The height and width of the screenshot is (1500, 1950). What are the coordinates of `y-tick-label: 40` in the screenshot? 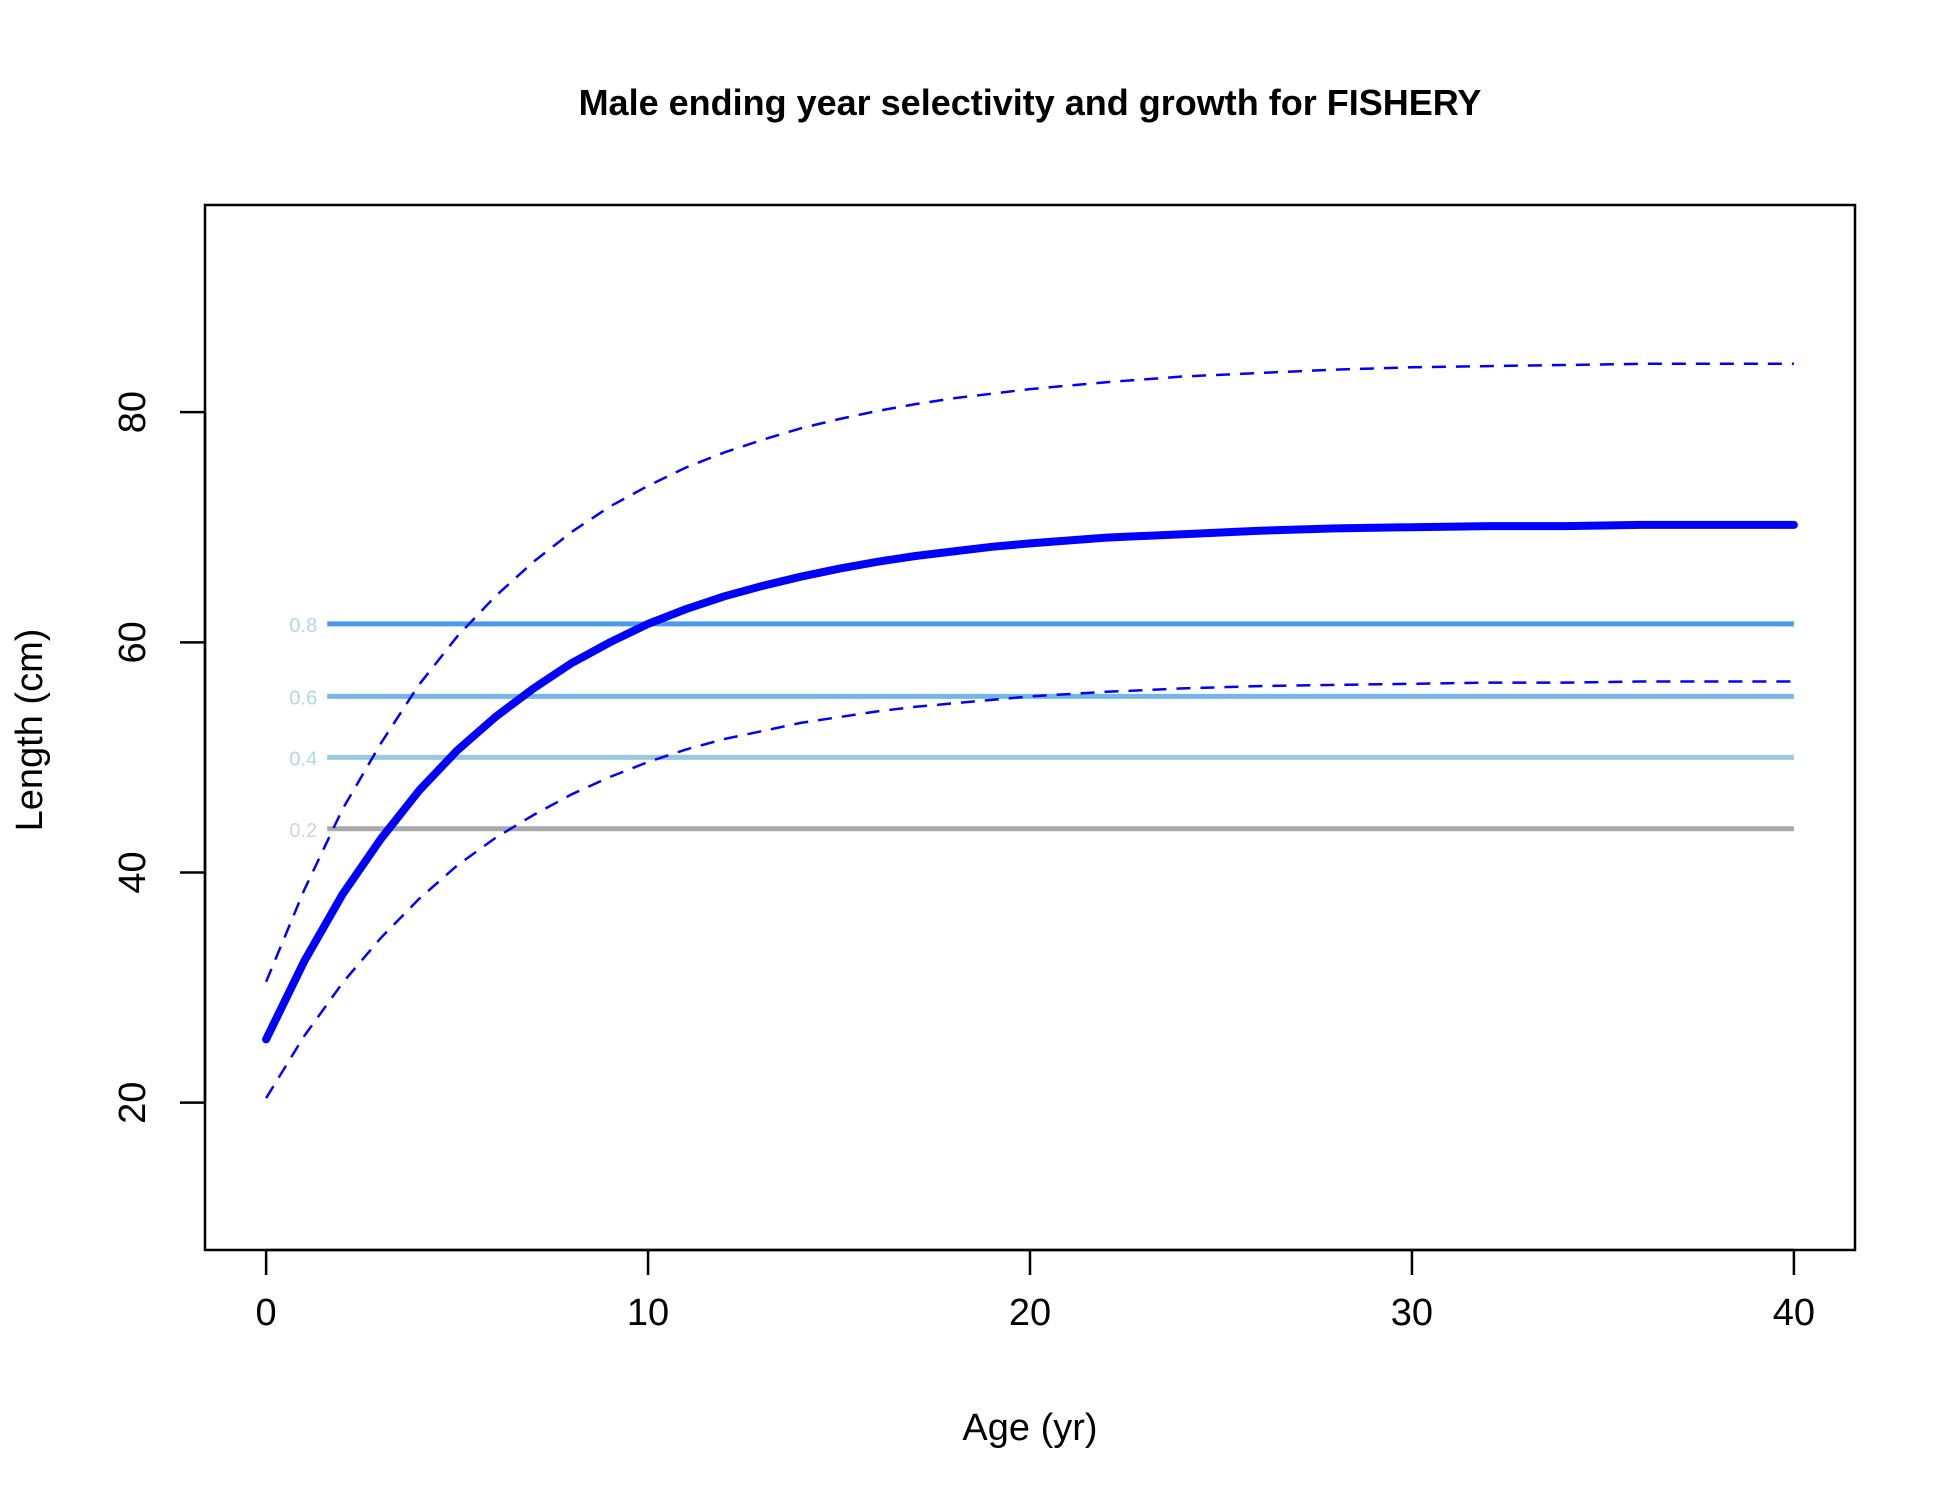 It's located at (133, 872).